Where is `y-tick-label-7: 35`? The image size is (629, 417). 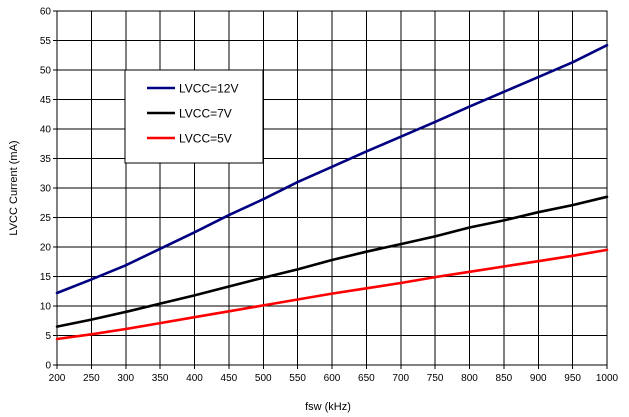 y-tick-label-7: 35 is located at coordinates (46, 159).